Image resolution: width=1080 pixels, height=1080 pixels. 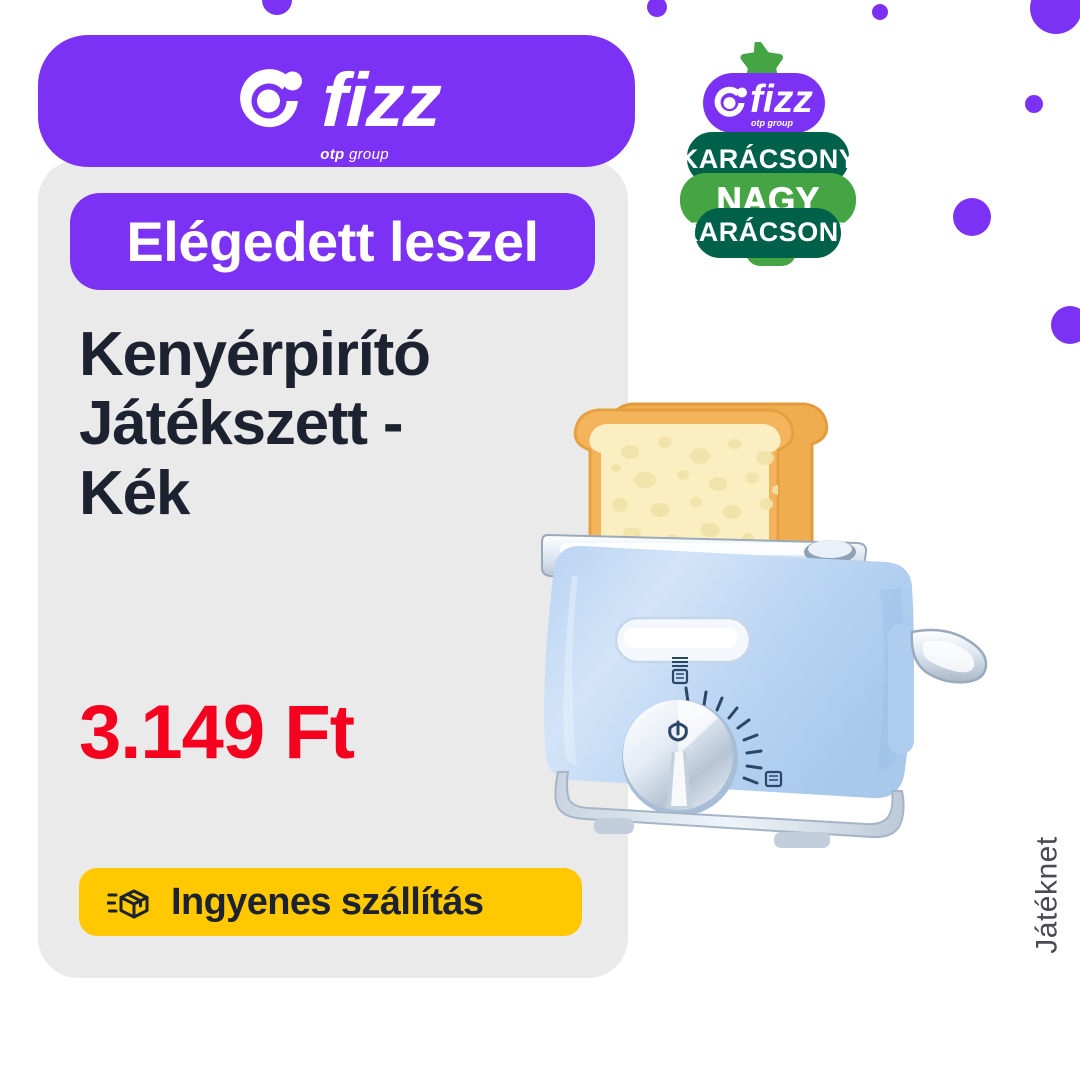 I want to click on badge-row-3-bg, so click(x=768, y=233).